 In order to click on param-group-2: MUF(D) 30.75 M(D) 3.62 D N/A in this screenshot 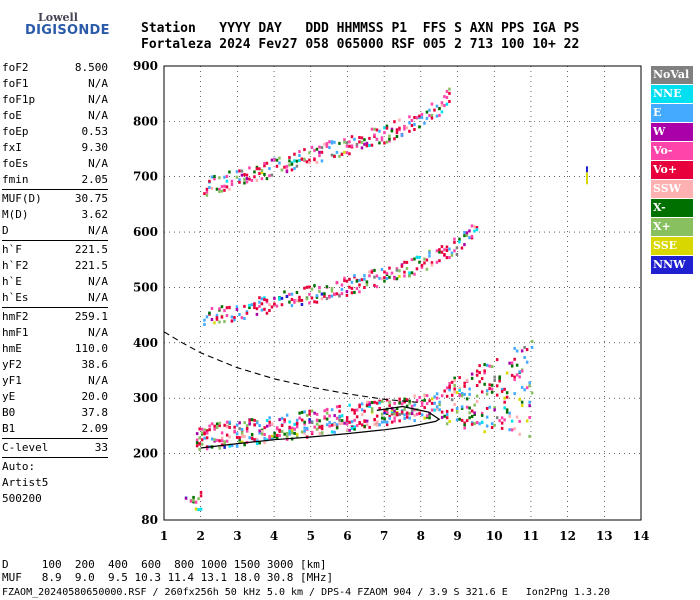, I will do `click(55, 215)`.